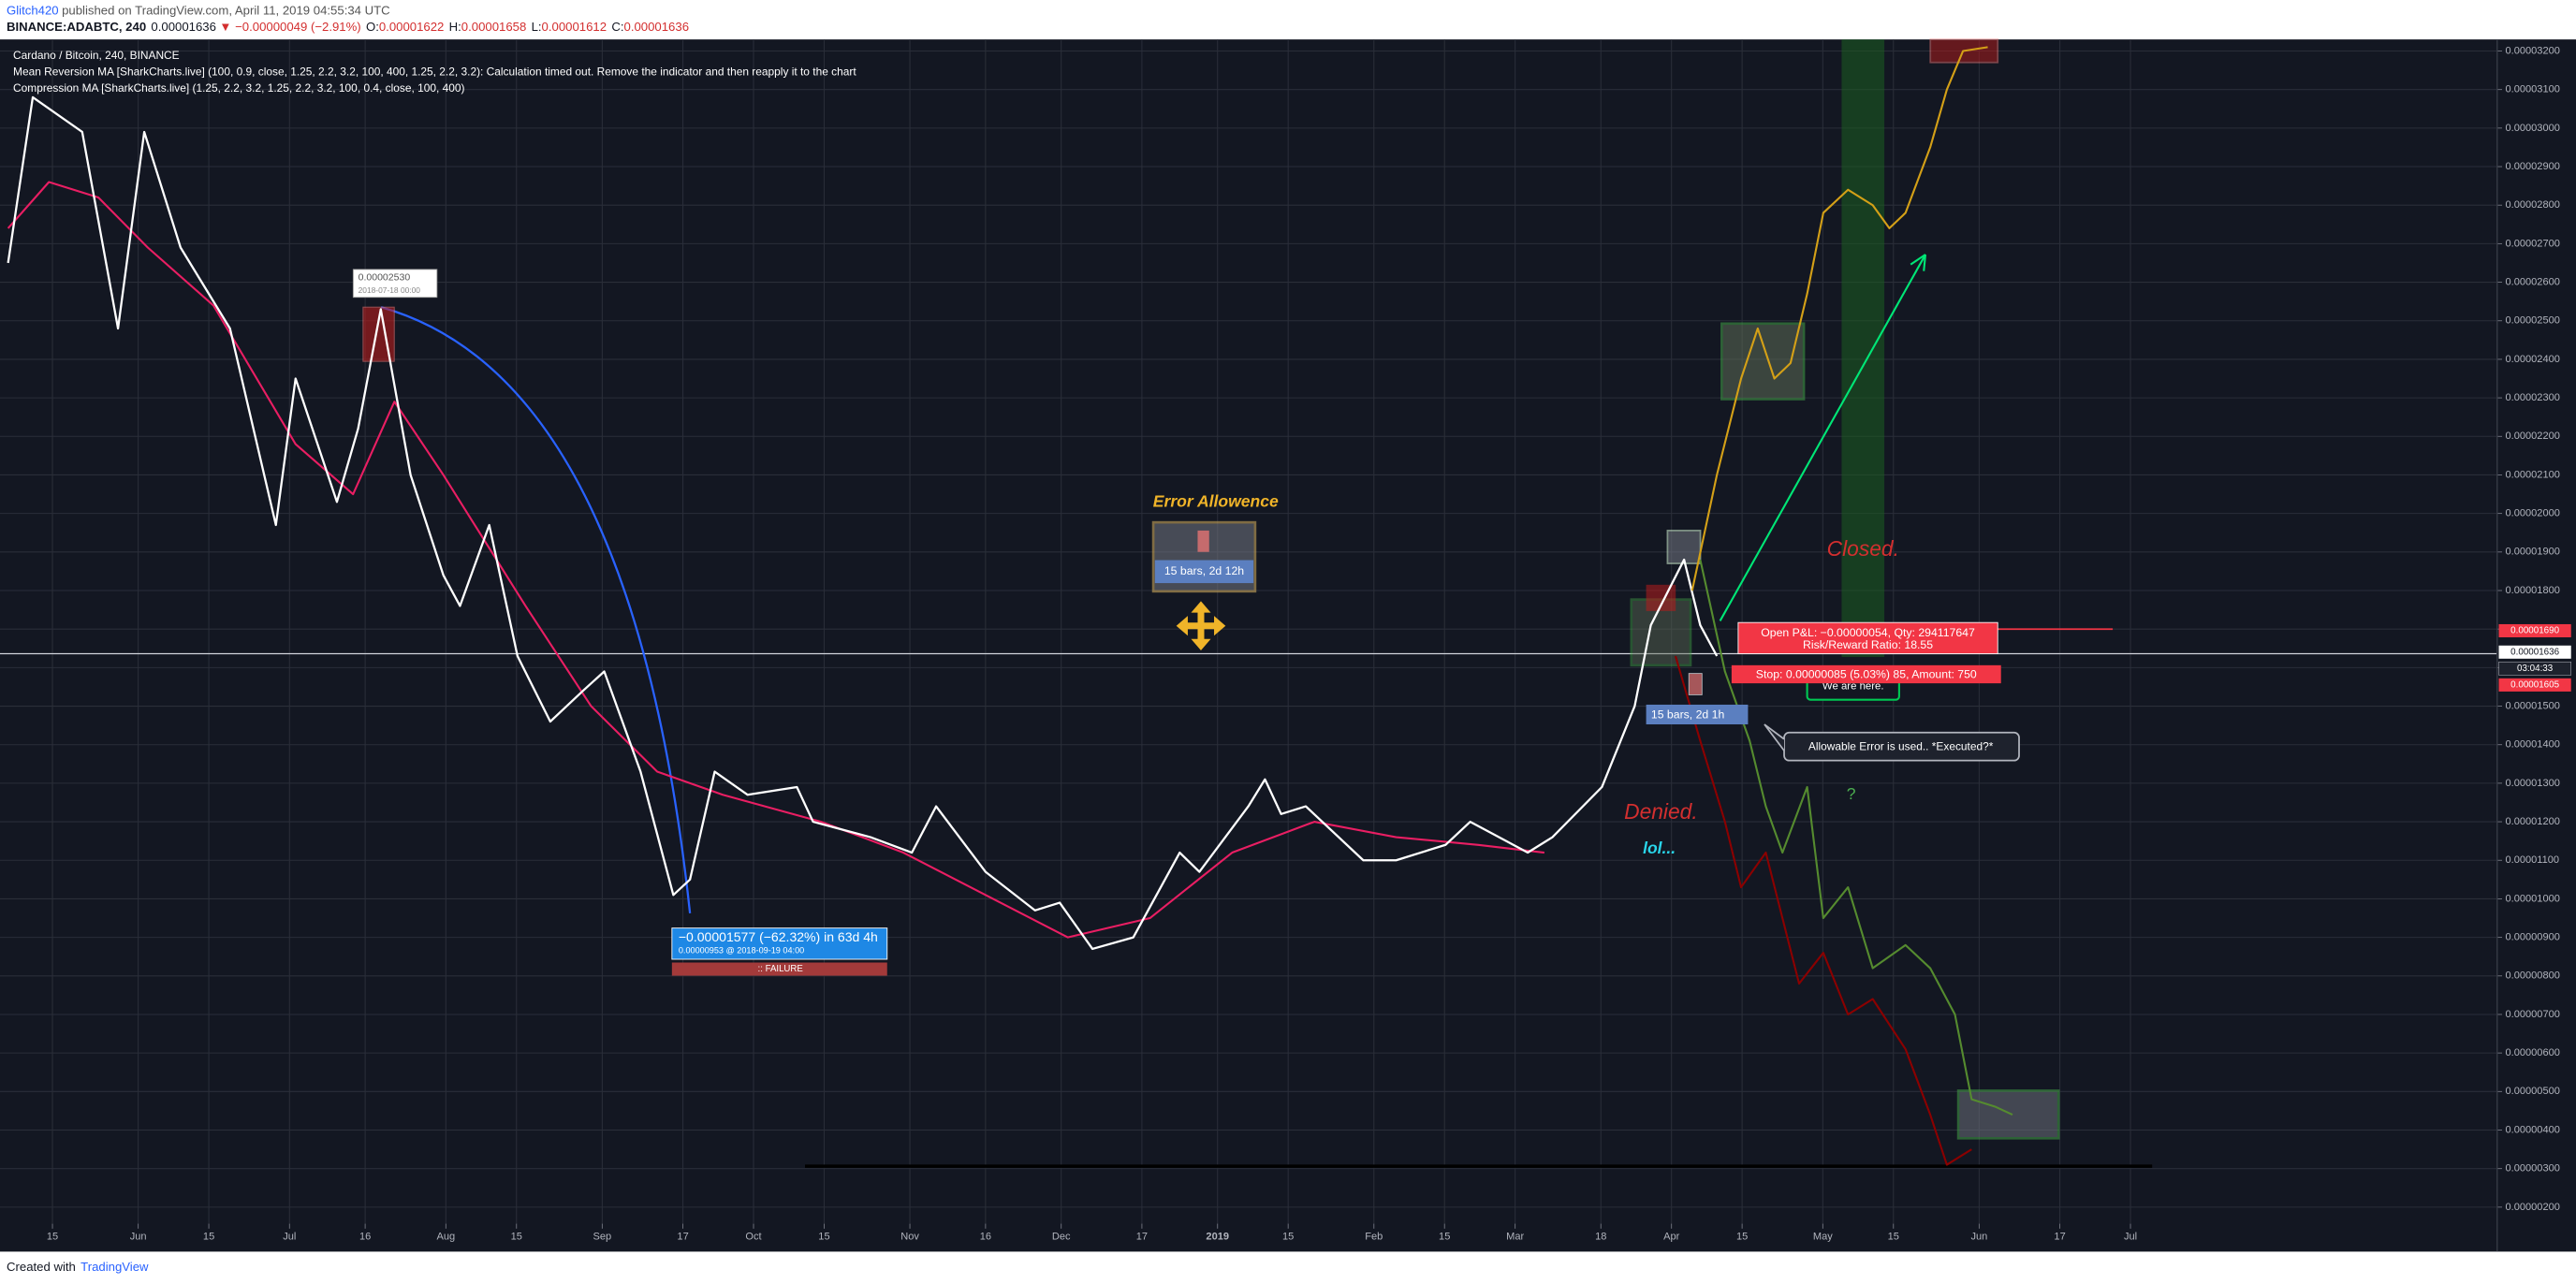 This screenshot has width=2576, height=1284. What do you see at coordinates (2533, 513) in the screenshot?
I see `y-tick-label: 0.00002000` at bounding box center [2533, 513].